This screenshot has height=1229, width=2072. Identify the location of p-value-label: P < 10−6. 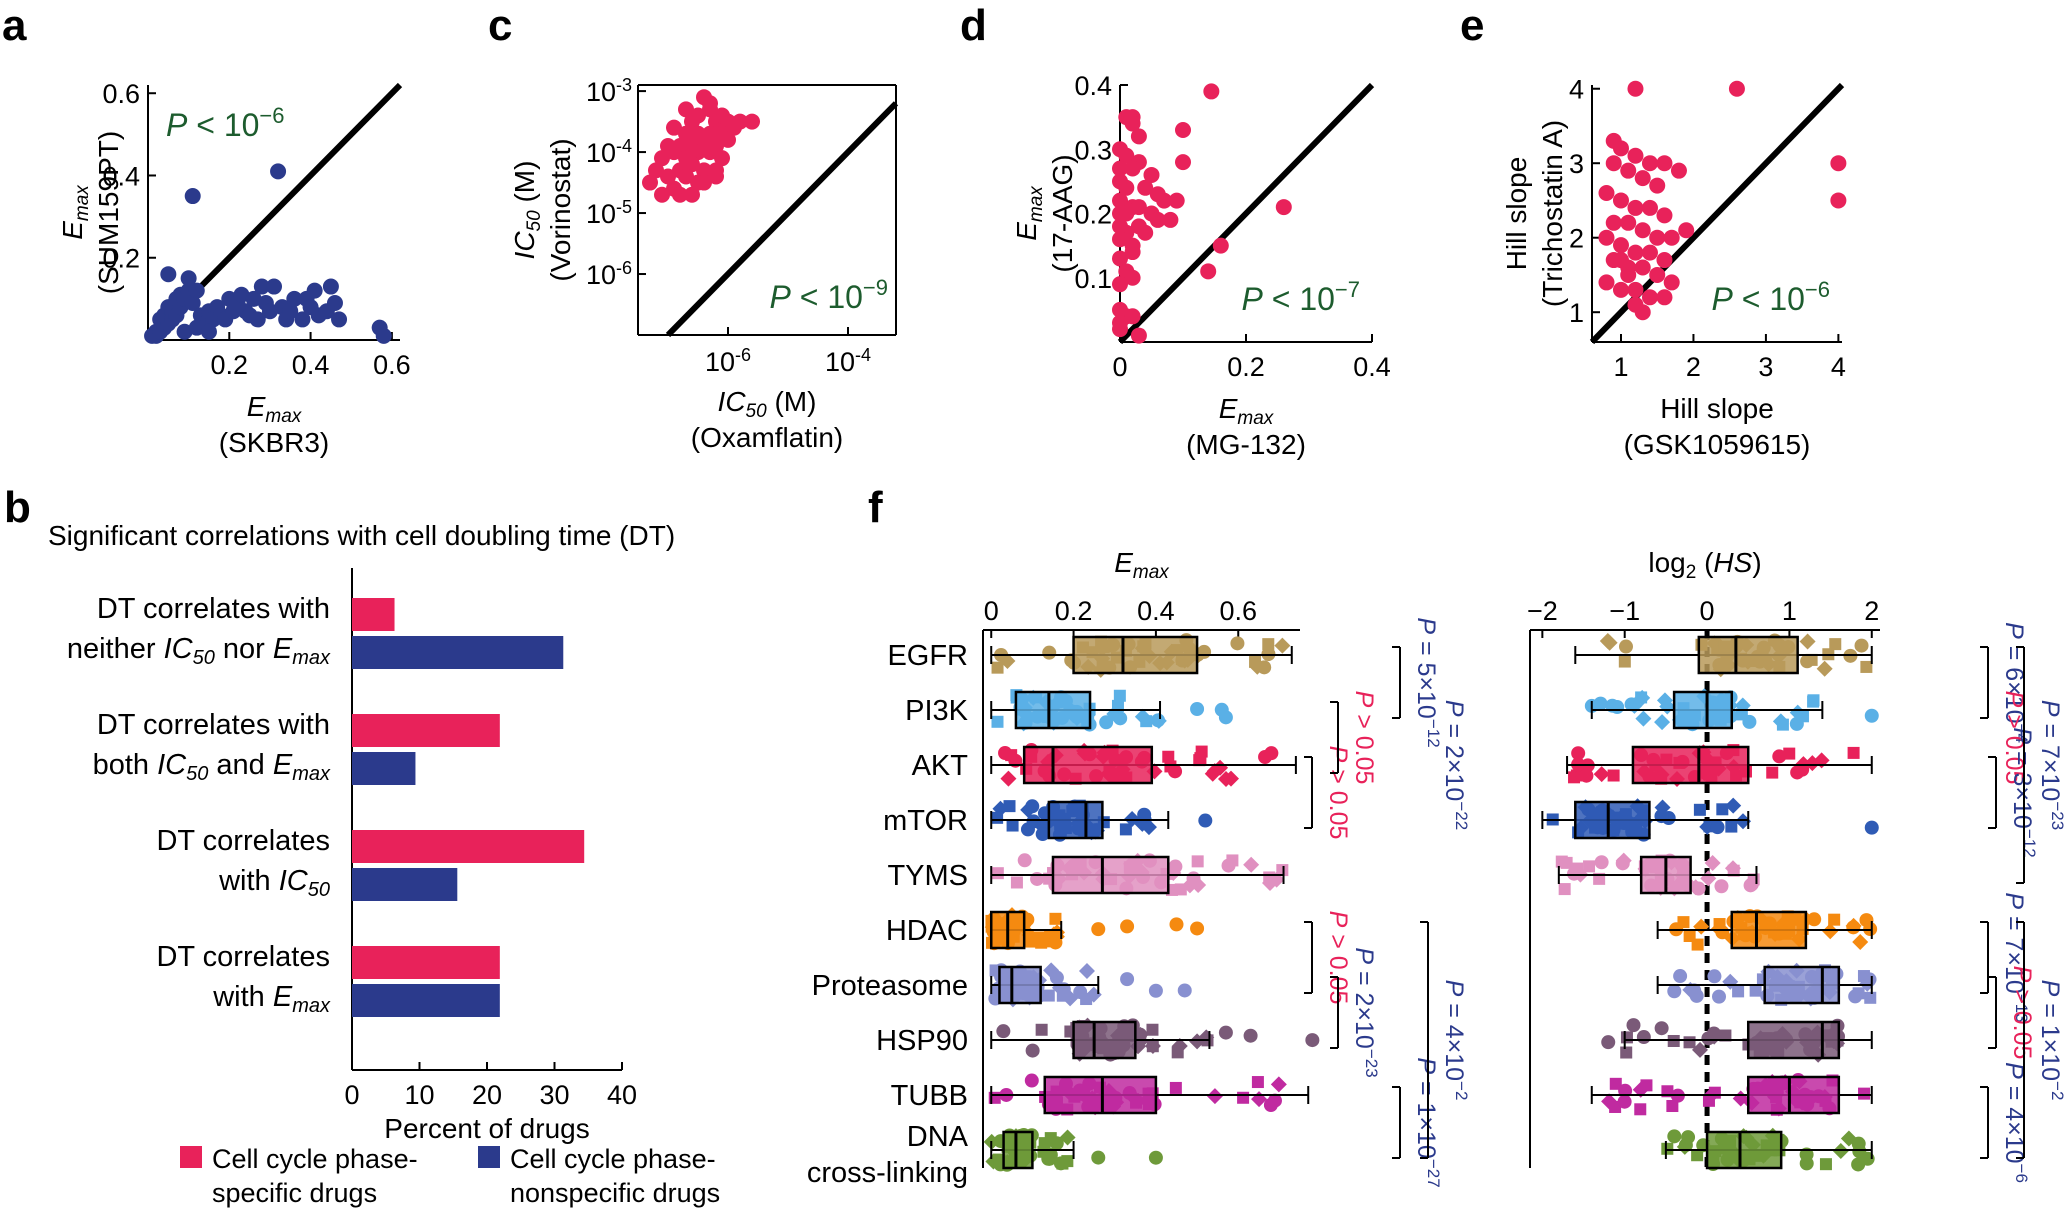
(225, 123).